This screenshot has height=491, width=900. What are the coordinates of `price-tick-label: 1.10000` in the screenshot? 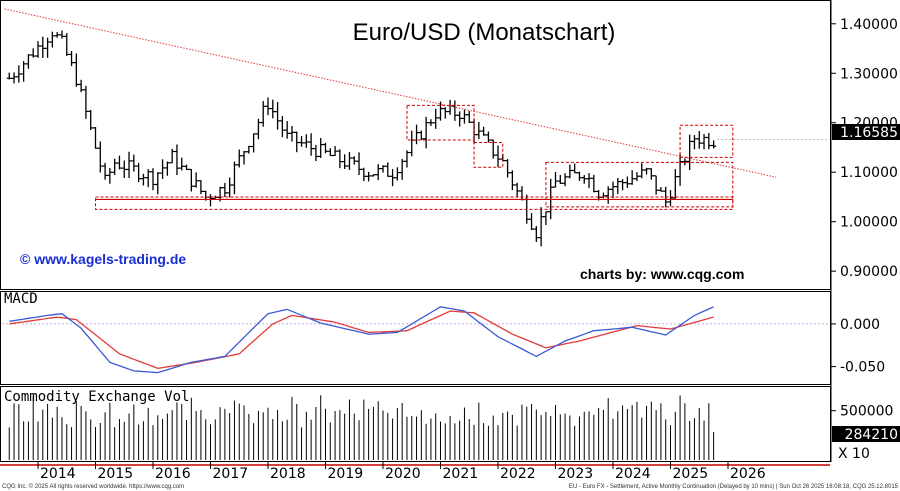 It's located at (869, 173).